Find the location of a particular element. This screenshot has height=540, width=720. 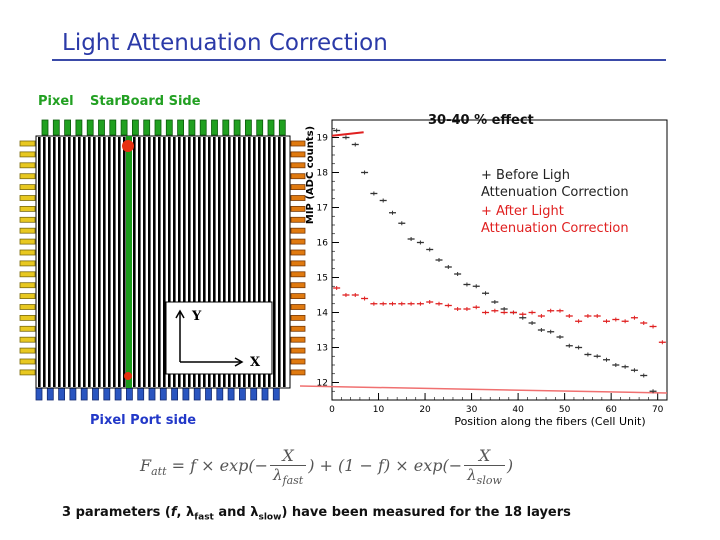

summary-lambda-fast: λ is located at coordinates (190, 512).